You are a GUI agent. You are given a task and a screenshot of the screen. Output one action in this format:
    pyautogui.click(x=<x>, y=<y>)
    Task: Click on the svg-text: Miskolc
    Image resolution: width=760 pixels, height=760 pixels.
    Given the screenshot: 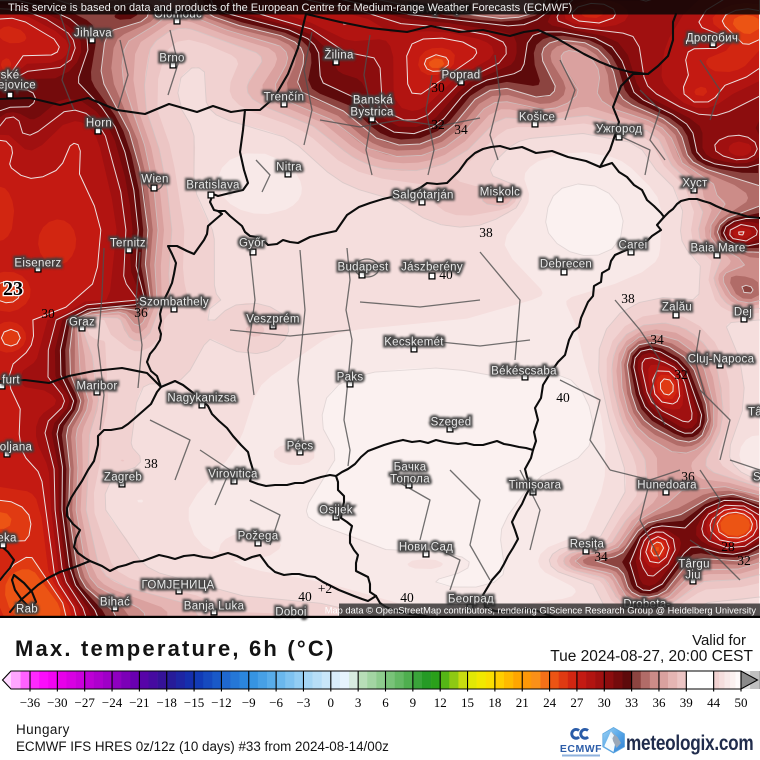 What is the action you would take?
    pyautogui.click(x=500, y=192)
    